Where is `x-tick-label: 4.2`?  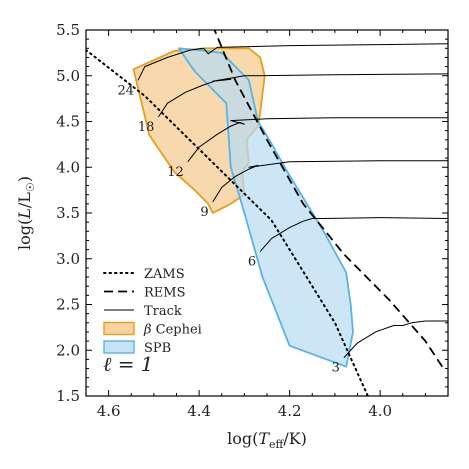 x-tick-label: 4.2 is located at coordinates (290, 411).